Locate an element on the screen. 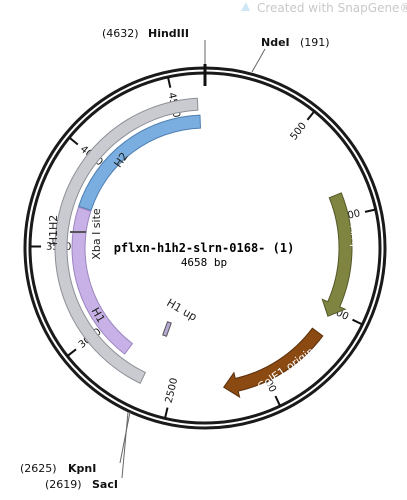  map-center: pflxn-h1h2-slrn-0168- (1) 4658 bp is located at coordinates (204, 255).